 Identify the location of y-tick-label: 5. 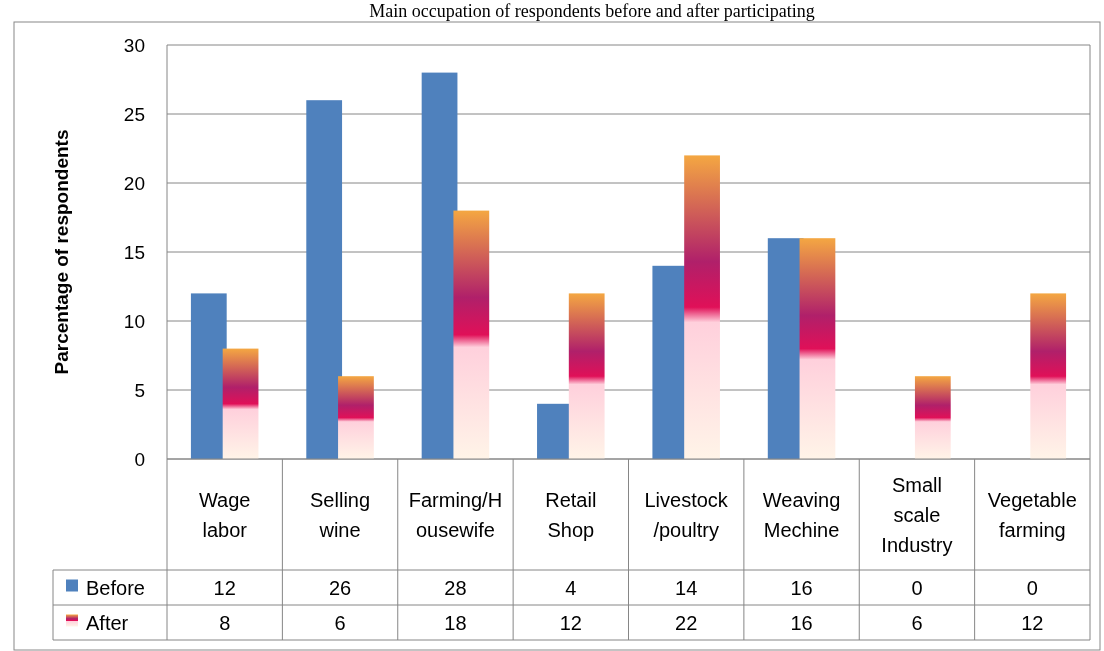
(139, 390).